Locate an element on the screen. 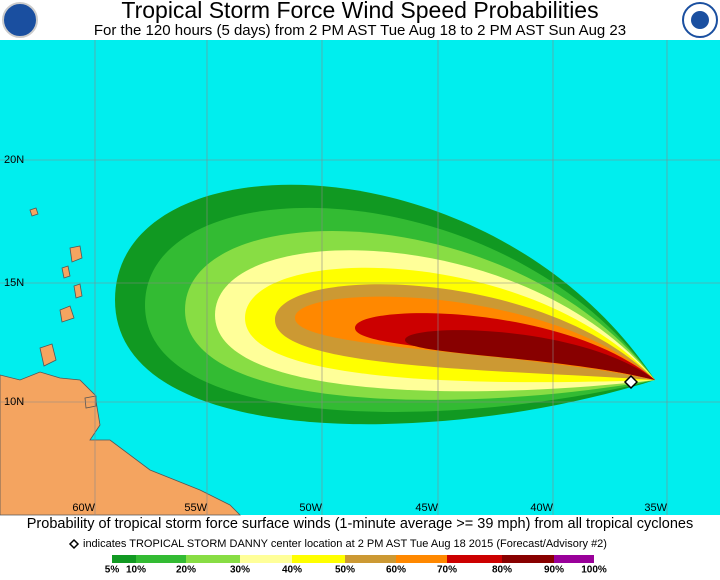 The width and height of the screenshot is (720, 580). lat-label: 15N is located at coordinates (14, 283).